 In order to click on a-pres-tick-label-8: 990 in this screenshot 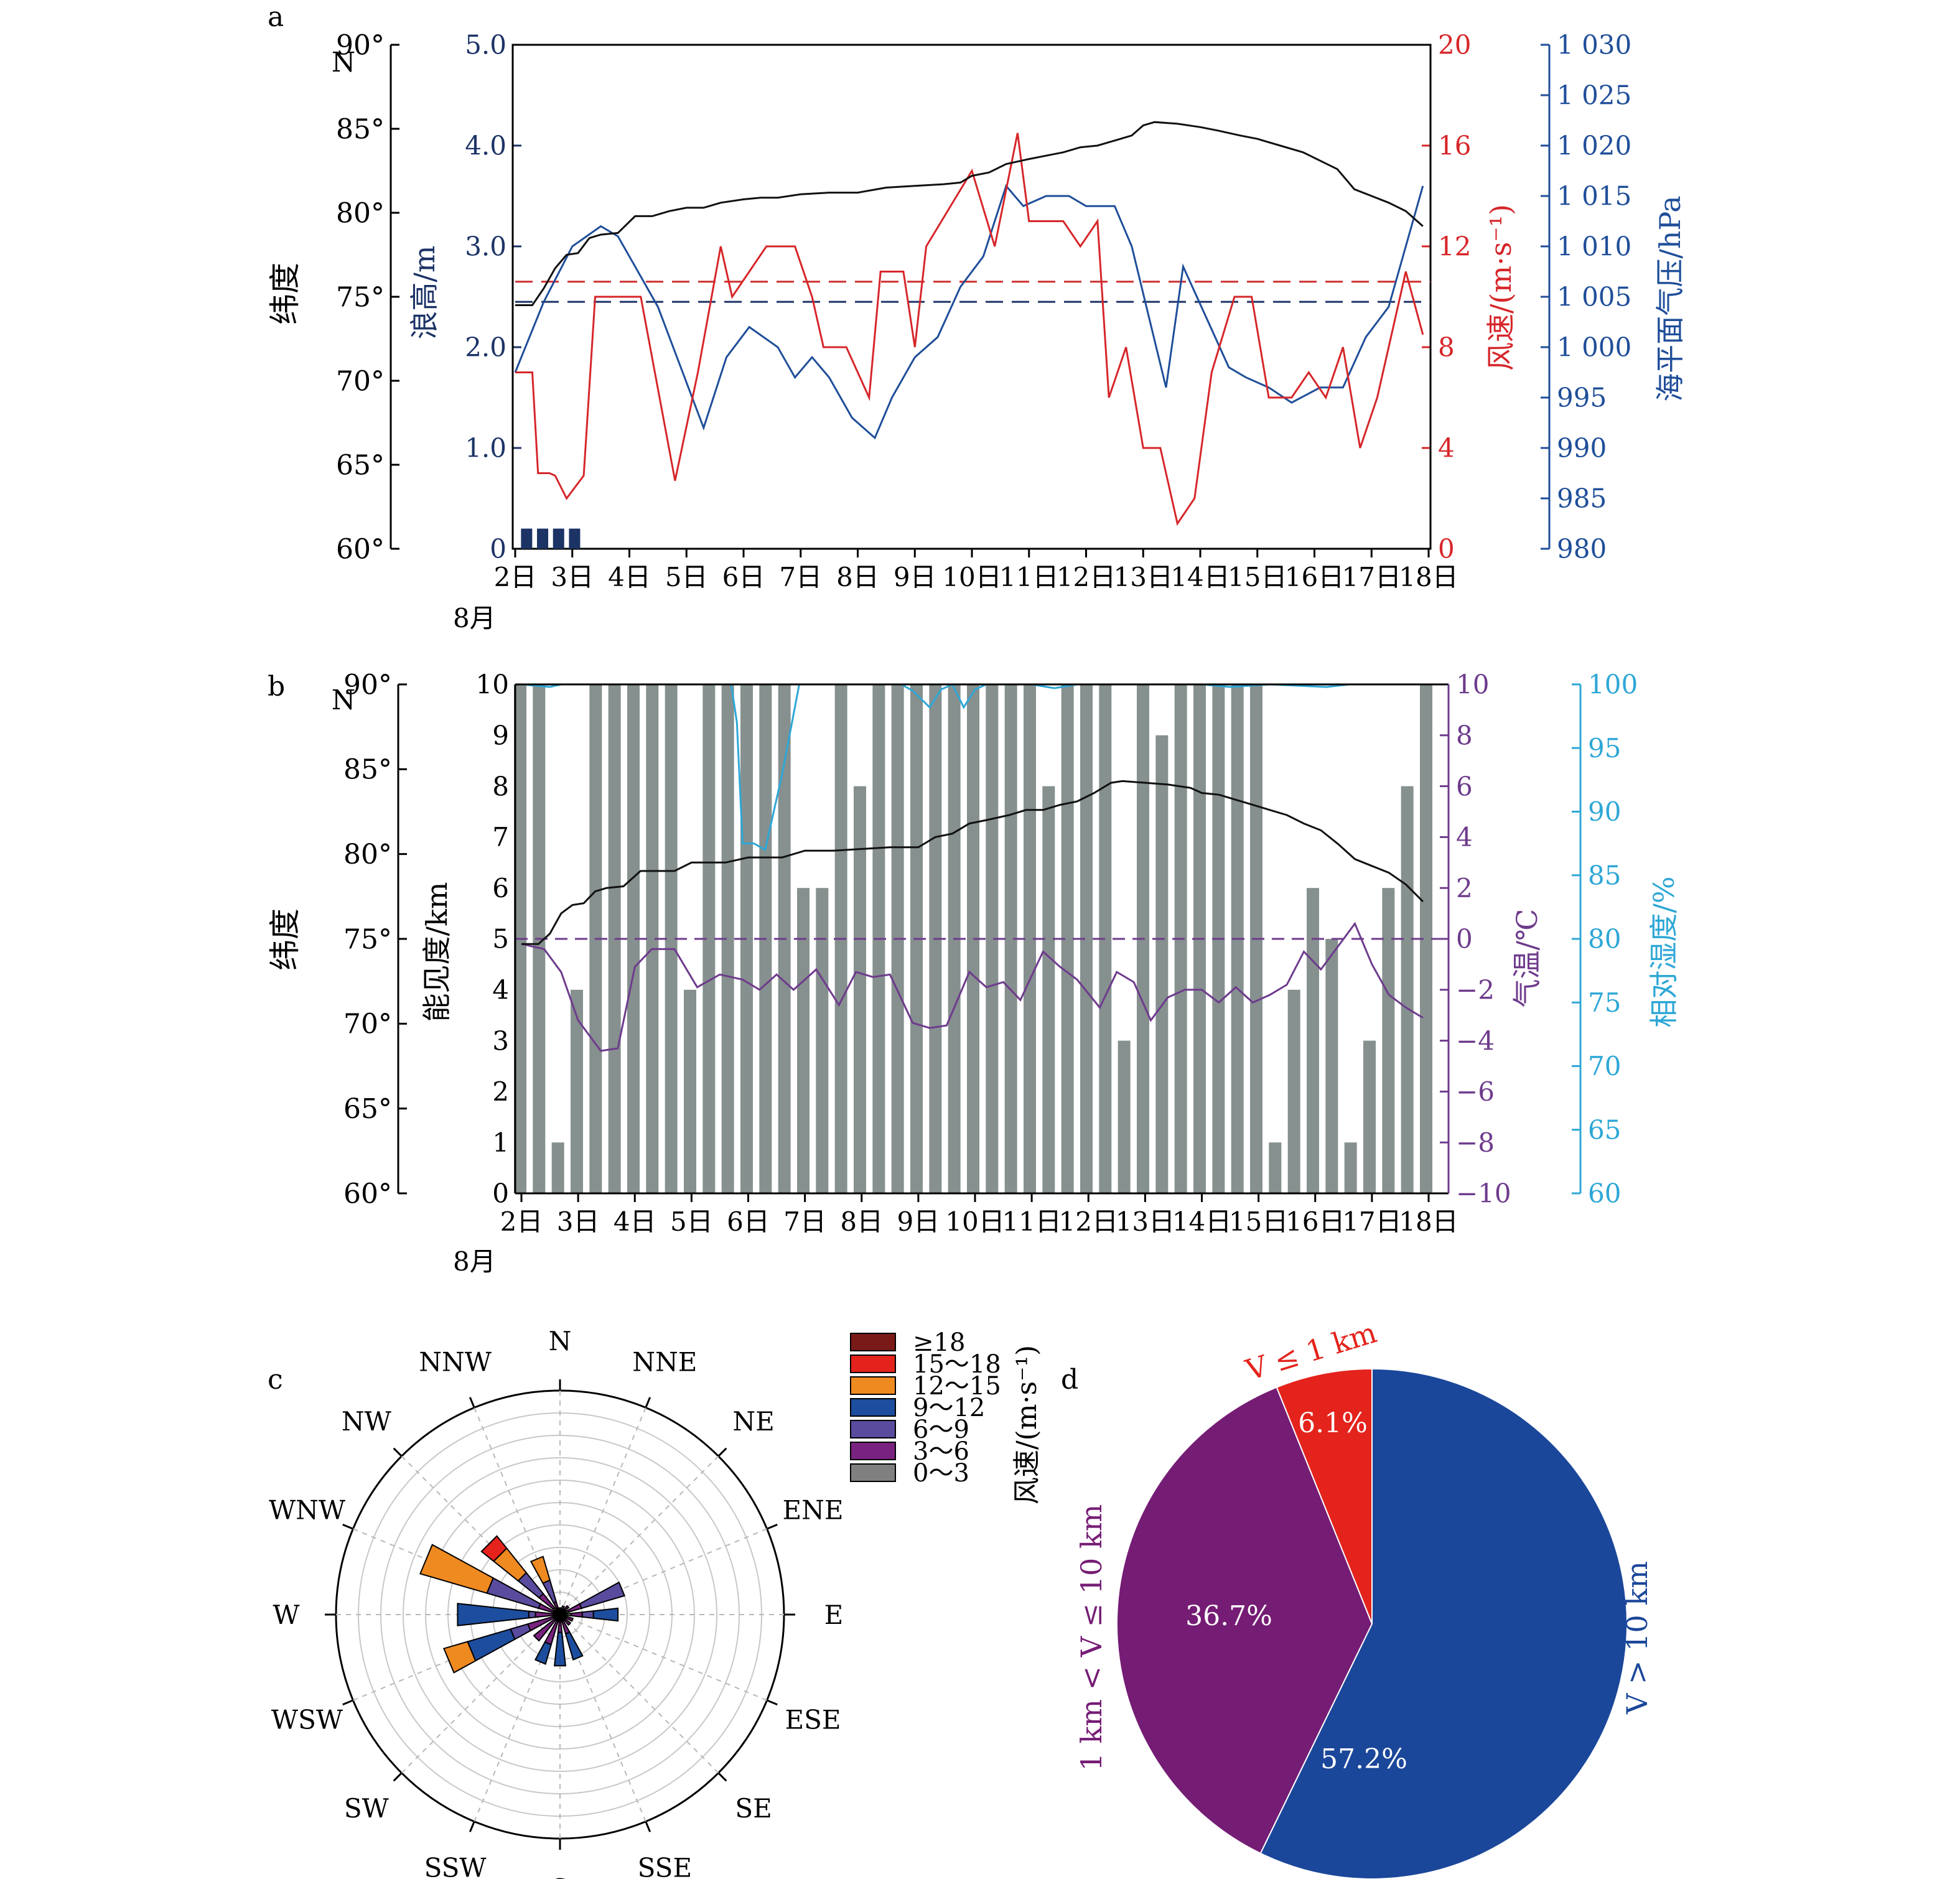, I will do `click(1582, 448)`.